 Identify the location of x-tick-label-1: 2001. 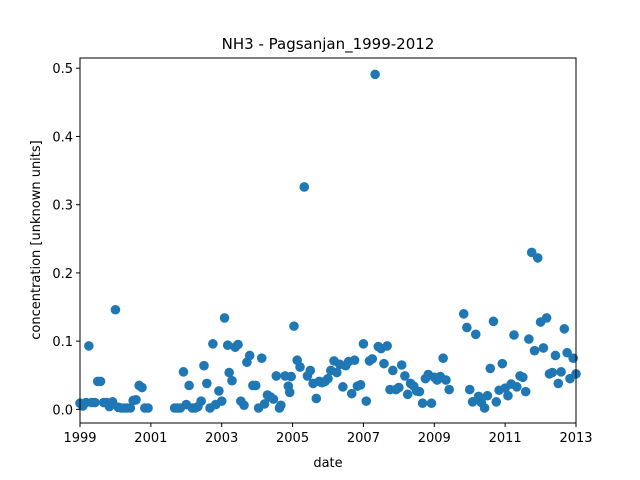
(150, 438).